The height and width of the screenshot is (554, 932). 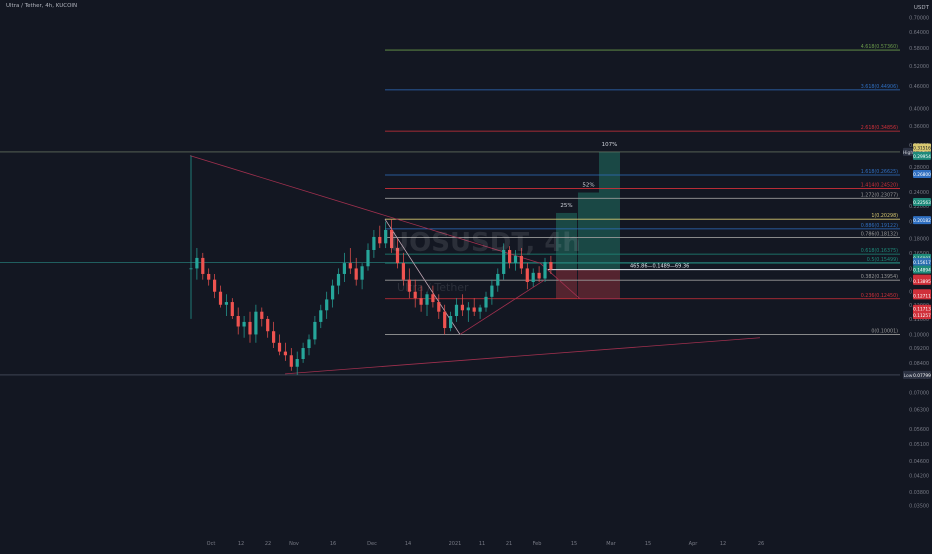 I want to click on currency-label: USDT, so click(x=922, y=8).